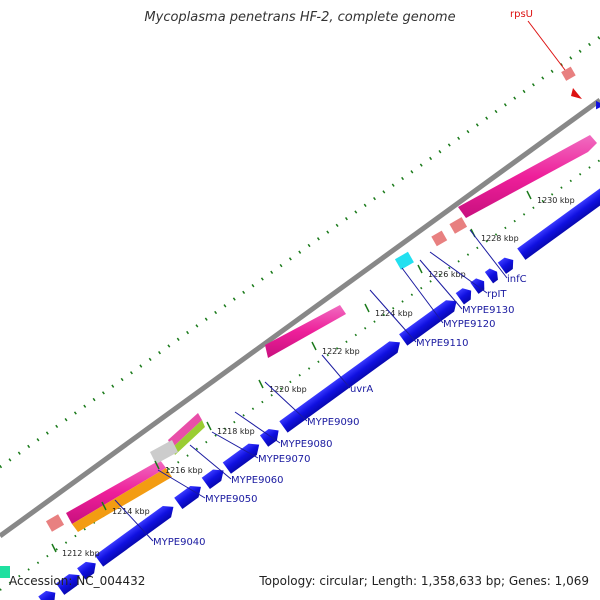 This screenshot has height=600, width=600. I want to click on gene-label: infC, so click(517, 279).